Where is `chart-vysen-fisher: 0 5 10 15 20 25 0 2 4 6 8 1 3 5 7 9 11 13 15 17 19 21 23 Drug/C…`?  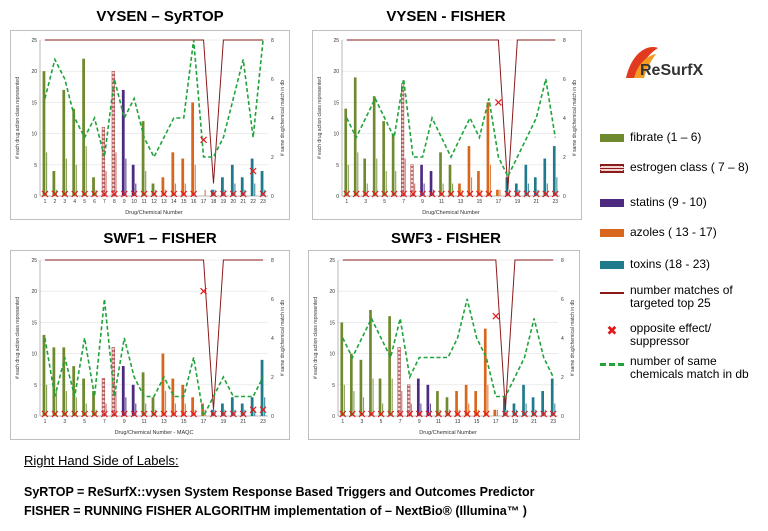
chart-vysen-fisher: 0 5 10 15 20 25 0 2 4 6 8 1 3 5 7 9 11 13 15 17 19 21 23 Drug/C… is located at coordinates (447, 125).